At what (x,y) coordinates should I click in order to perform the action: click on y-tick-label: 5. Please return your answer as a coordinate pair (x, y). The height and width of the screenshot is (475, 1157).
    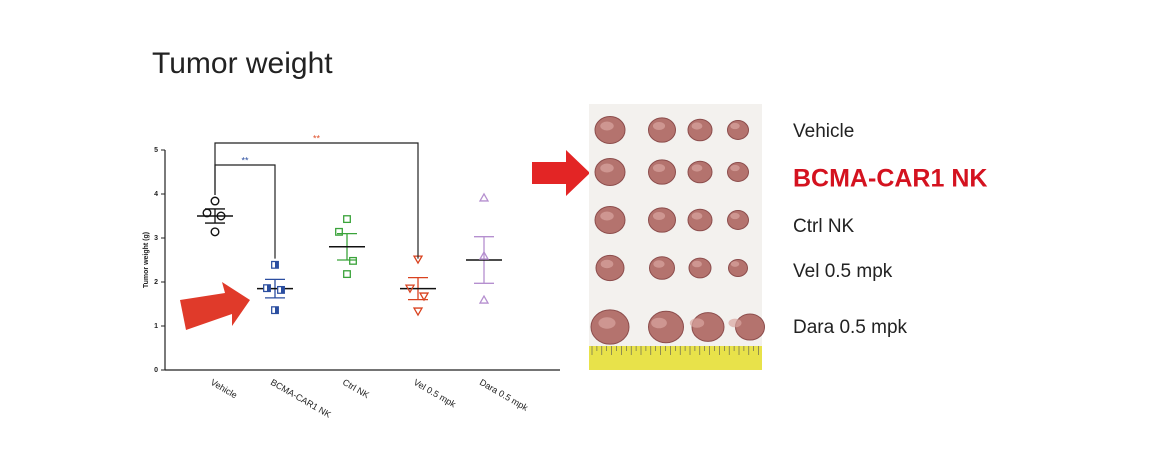
    Looking at the image, I should click on (156, 150).